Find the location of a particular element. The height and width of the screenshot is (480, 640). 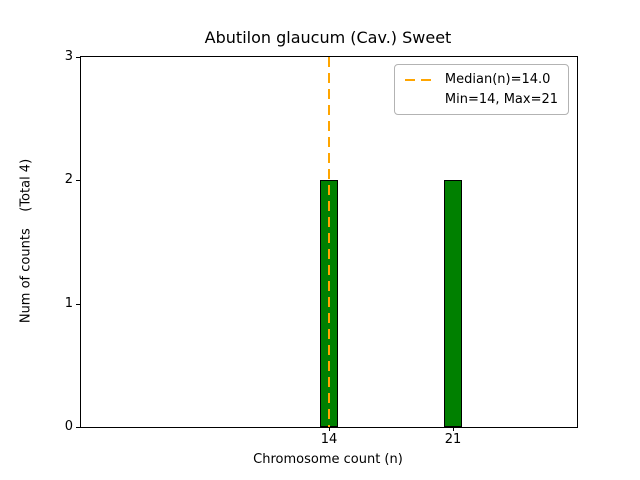

y-axis-label: Num of counts (Total 4) is located at coordinates (26, 241).